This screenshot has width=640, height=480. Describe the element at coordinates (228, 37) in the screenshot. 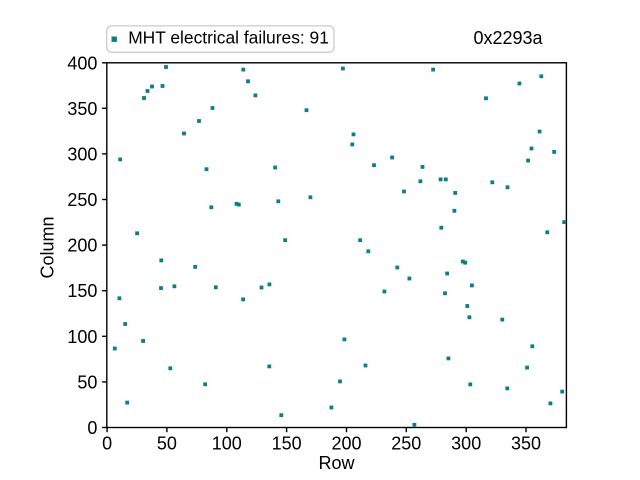

I see `svg-text: MHT electrical failures: 91` at that location.